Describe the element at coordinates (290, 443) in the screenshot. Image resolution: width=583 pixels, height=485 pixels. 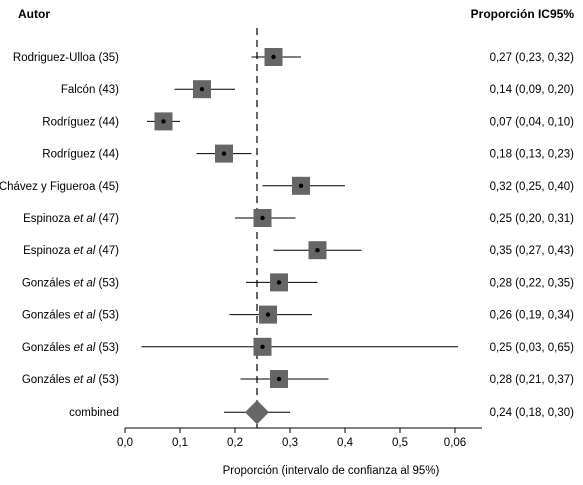
I see `x-tick-label: 0,3` at that location.